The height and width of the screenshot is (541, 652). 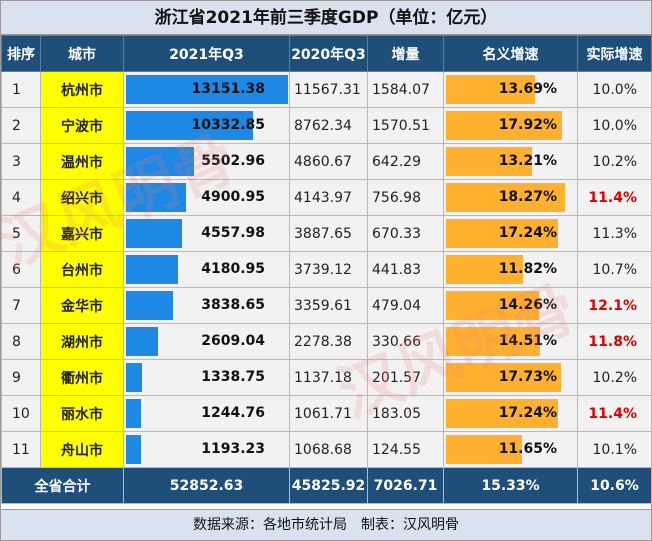 What do you see at coordinates (328, 197) in the screenshot?
I see `gdp-2020q3-cell: 4143.97` at bounding box center [328, 197].